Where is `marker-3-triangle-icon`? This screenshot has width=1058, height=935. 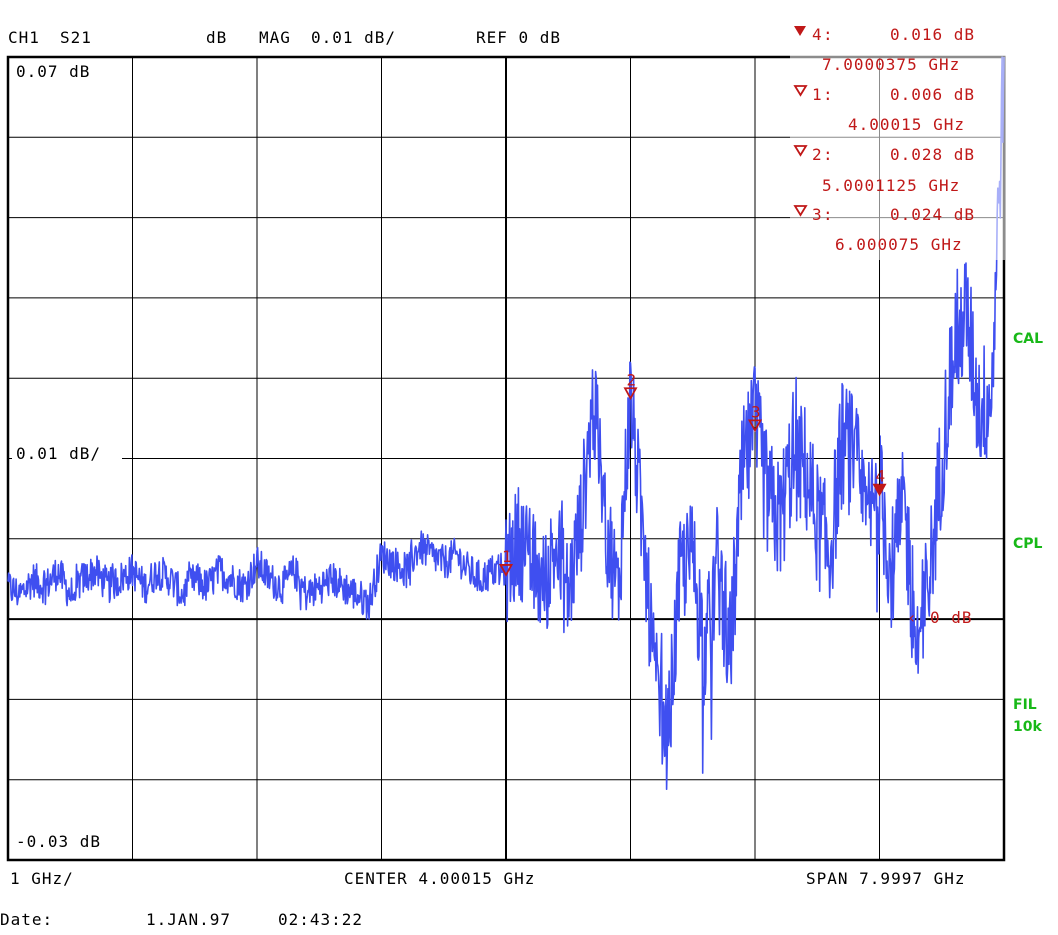
marker-3-triangle-icon is located at coordinates (800, 211).